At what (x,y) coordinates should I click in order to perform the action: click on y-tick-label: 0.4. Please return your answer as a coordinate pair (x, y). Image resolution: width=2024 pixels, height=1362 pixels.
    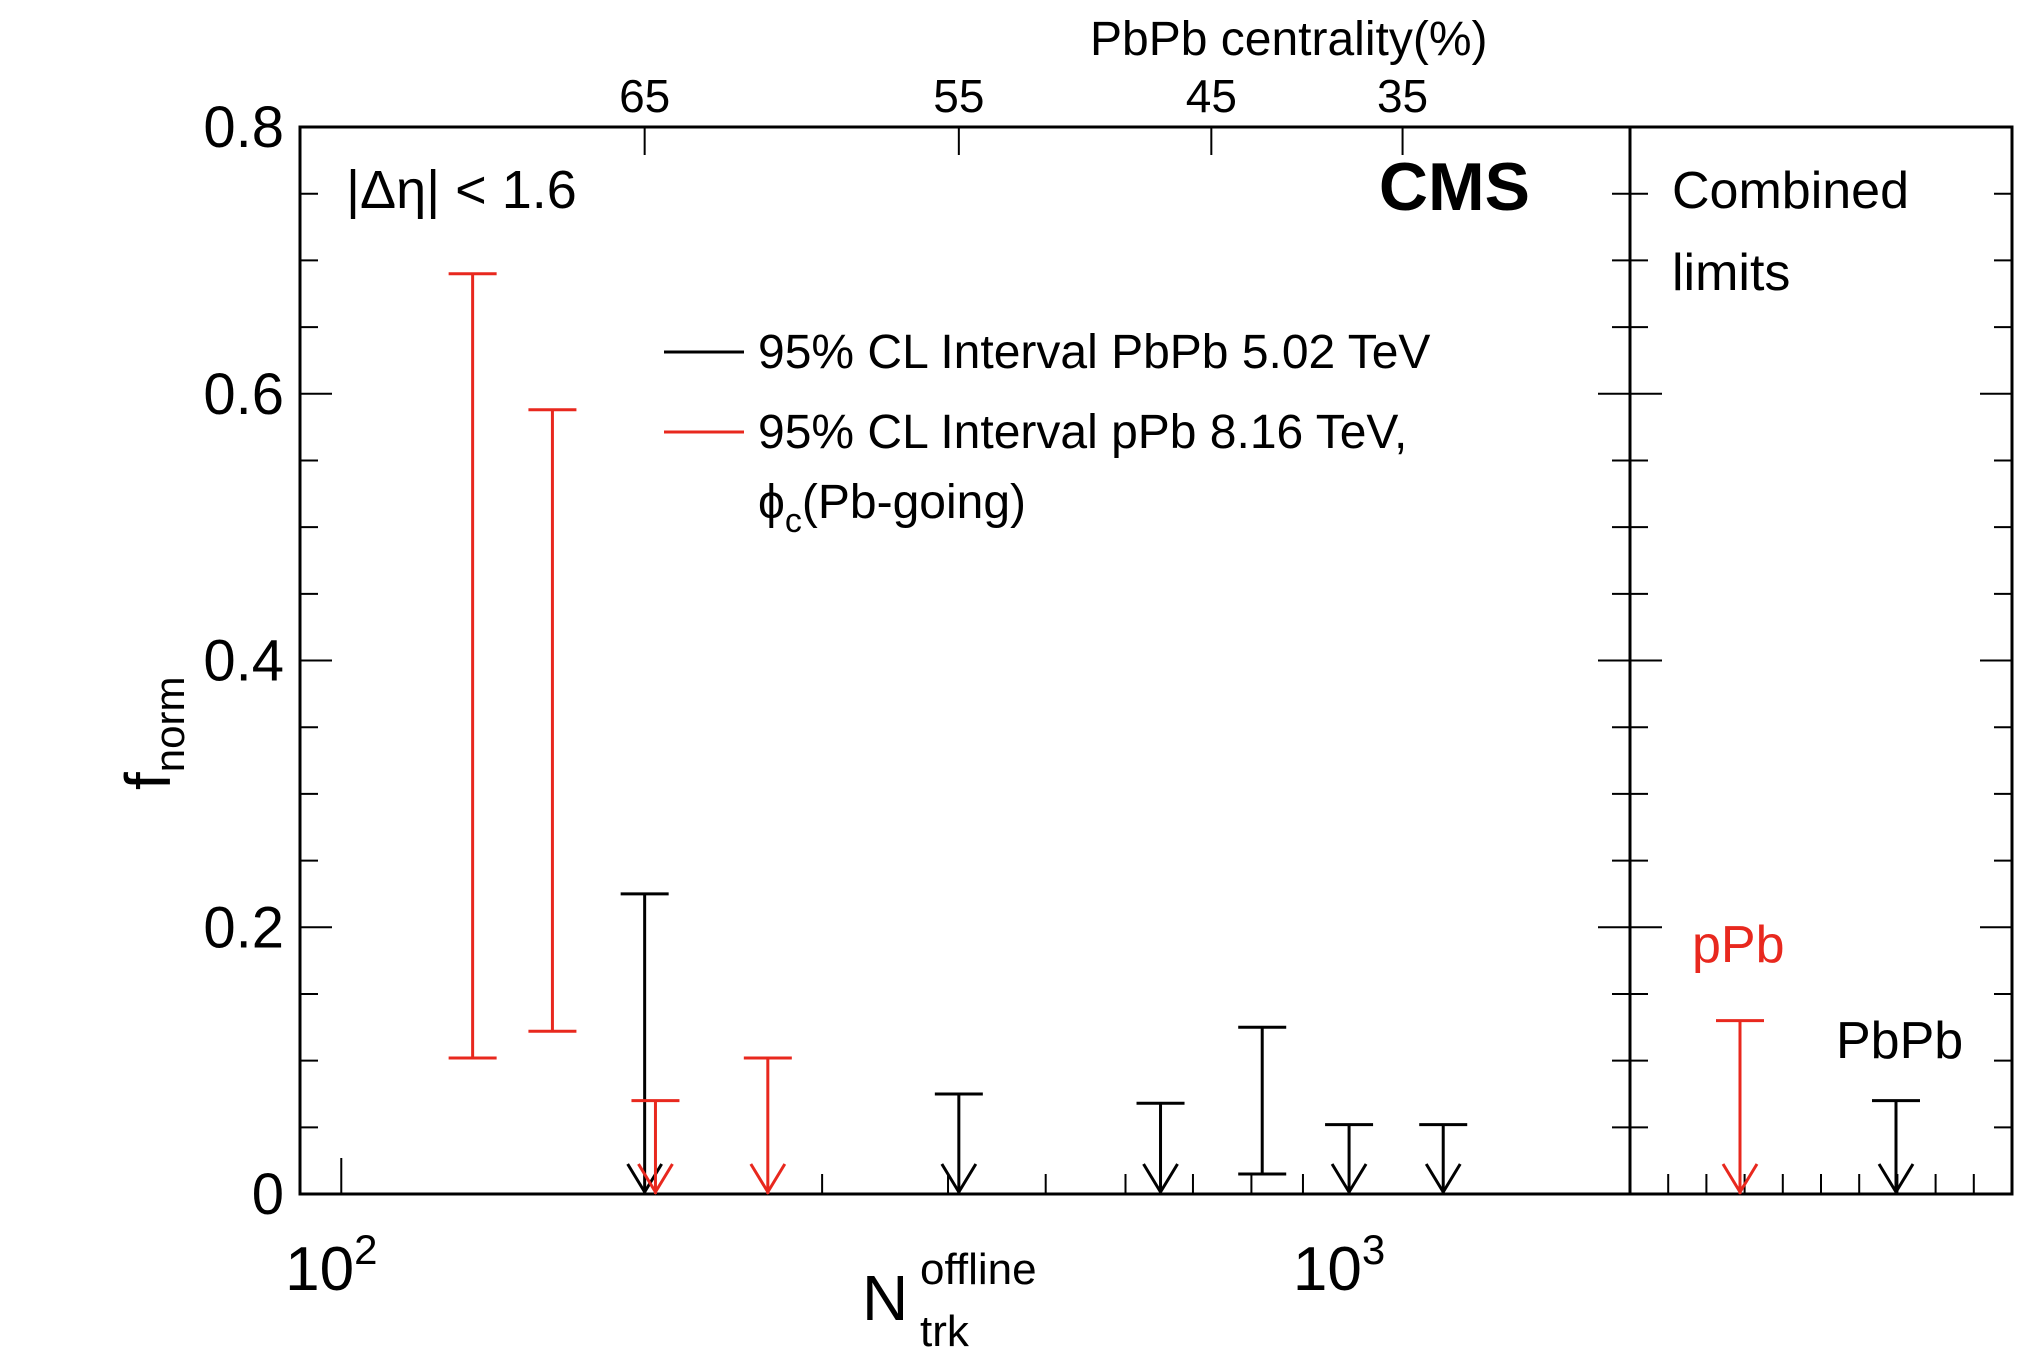
    Looking at the image, I should click on (243, 661).